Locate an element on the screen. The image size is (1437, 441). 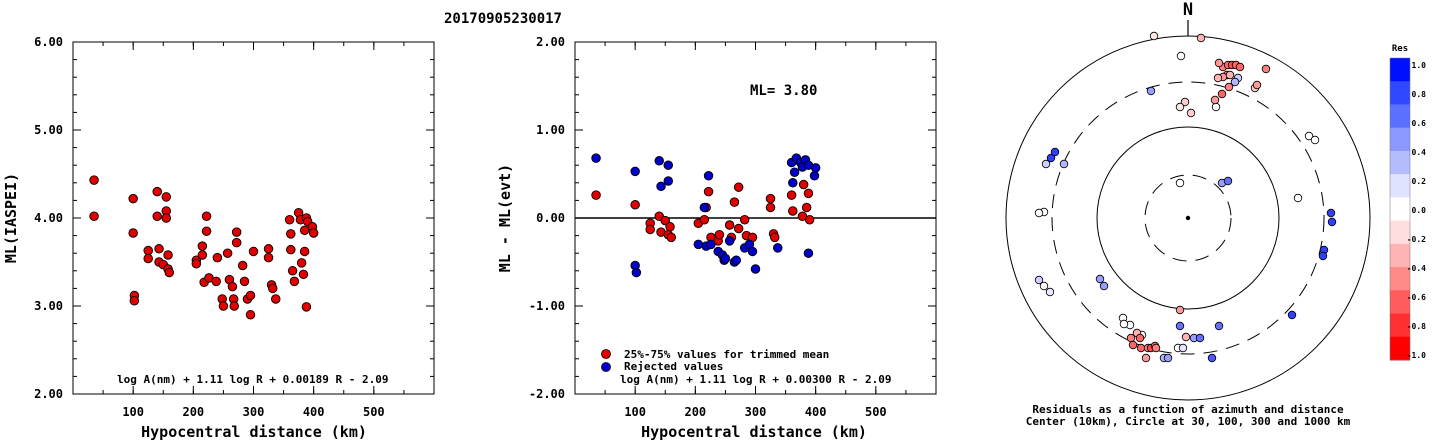
circle-300km is located at coordinates (1188, 218).